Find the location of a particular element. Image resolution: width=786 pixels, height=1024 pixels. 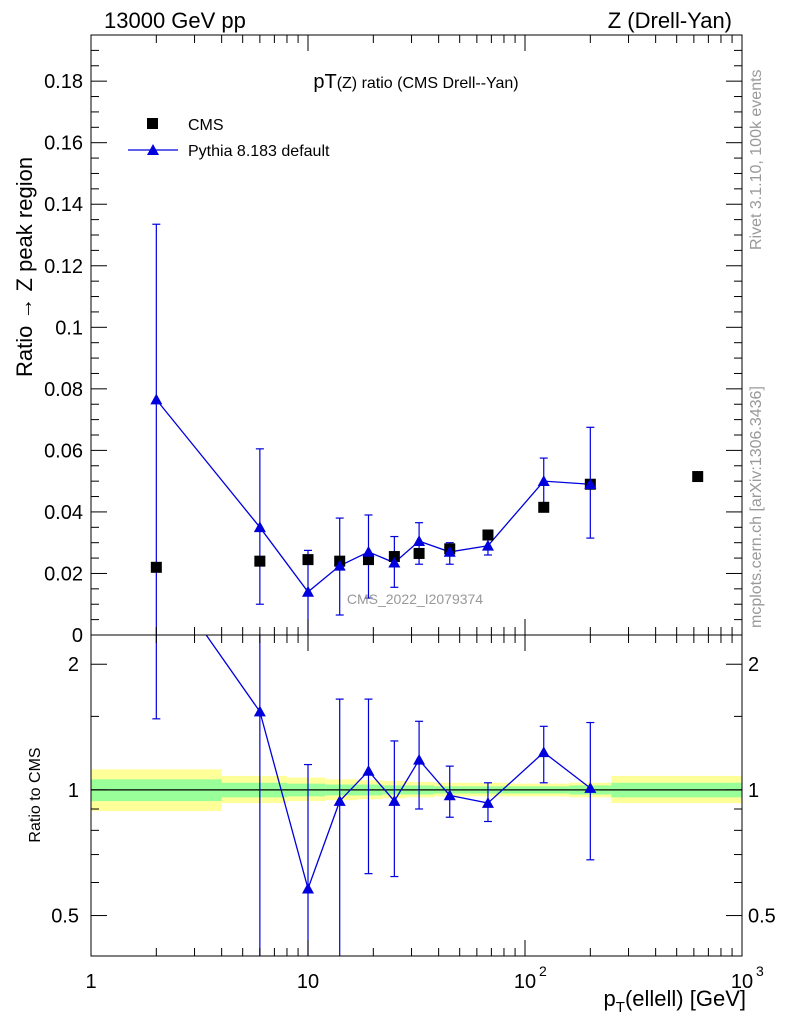

x-axis-label-sub: T is located at coordinates (620, 1007).